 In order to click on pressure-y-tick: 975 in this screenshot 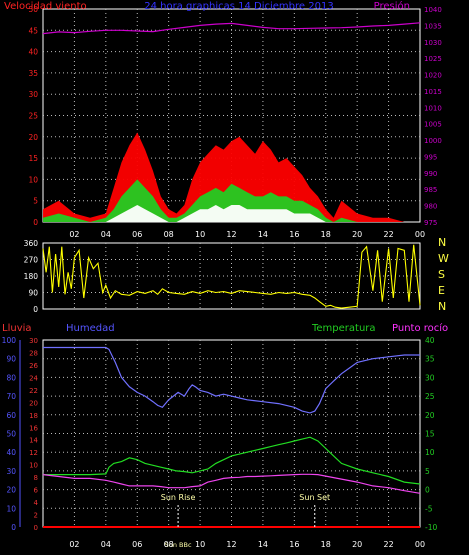, I will do `click(430, 223)`.